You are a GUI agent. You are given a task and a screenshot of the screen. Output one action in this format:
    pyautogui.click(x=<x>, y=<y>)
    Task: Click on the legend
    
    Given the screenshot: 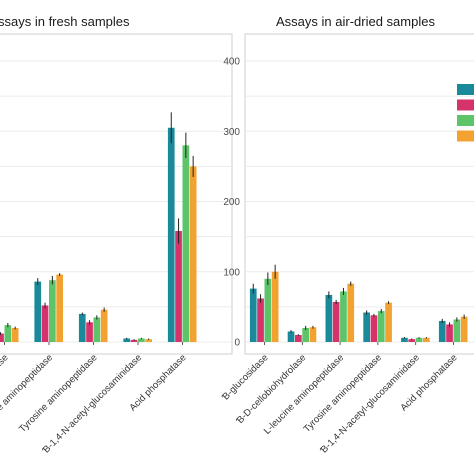 What is the action you would take?
    pyautogui.click(x=465, y=113)
    